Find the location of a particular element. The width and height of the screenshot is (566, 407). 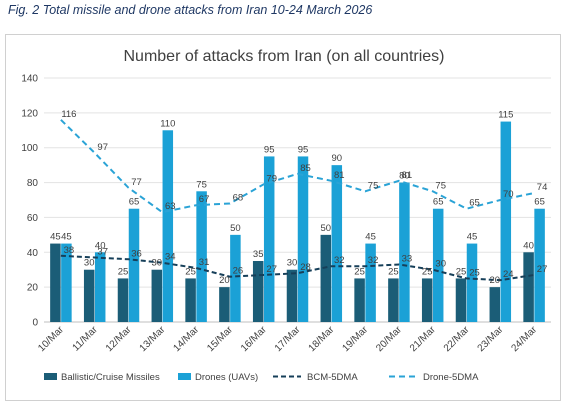

line-data-label: 67 is located at coordinates (204, 199).